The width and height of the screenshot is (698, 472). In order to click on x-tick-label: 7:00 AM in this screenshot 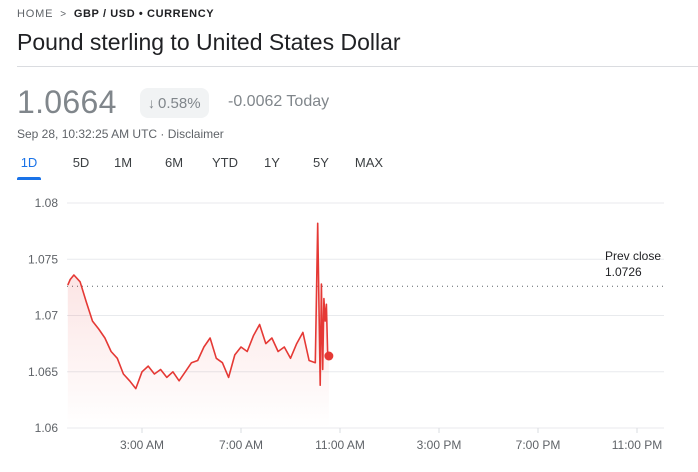, I will do `click(241, 445)`.